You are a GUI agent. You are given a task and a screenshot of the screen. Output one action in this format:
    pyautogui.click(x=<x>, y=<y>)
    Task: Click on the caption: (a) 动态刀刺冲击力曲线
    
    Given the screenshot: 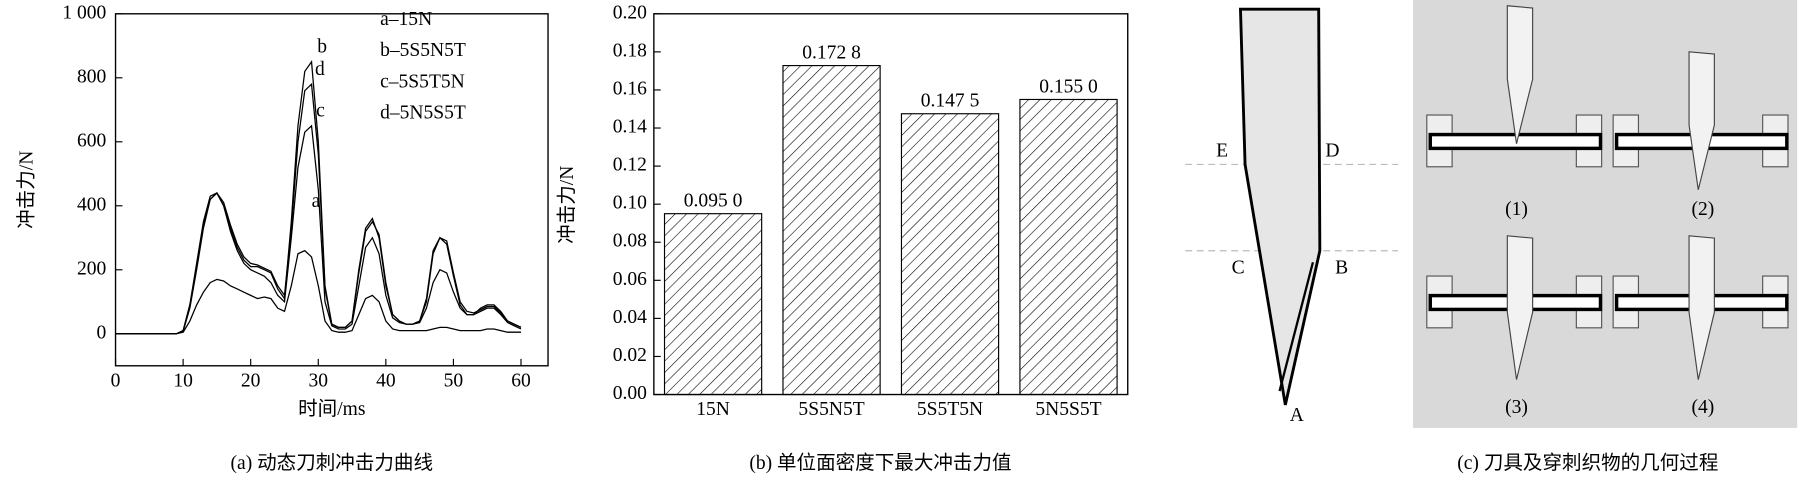 What is the action you would take?
    pyautogui.click(x=332, y=463)
    